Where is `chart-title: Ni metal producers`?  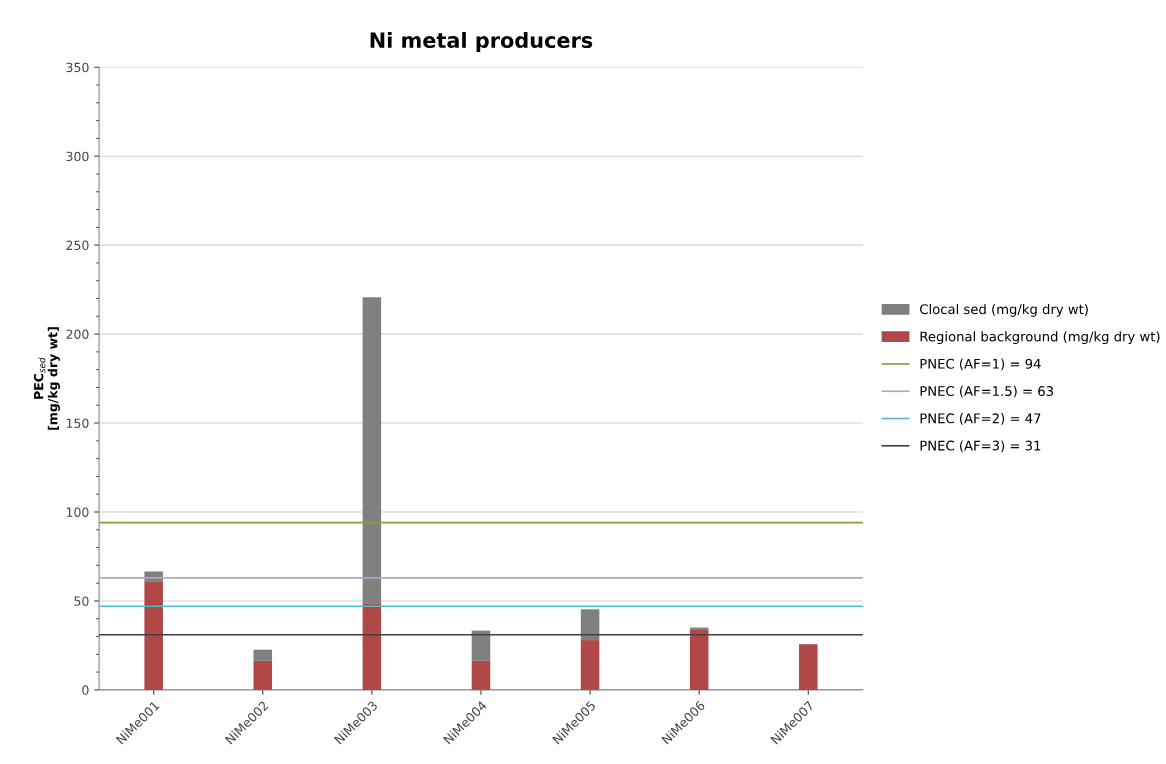 chart-title: Ni metal producers is located at coordinates (481, 42).